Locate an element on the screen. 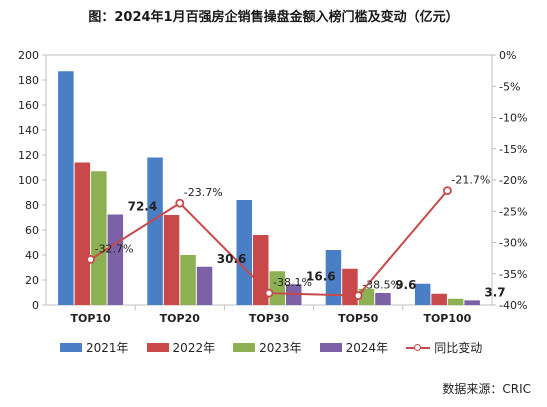 This screenshot has height=407, width=547. legend-swatch-2021 is located at coordinates (71, 347).